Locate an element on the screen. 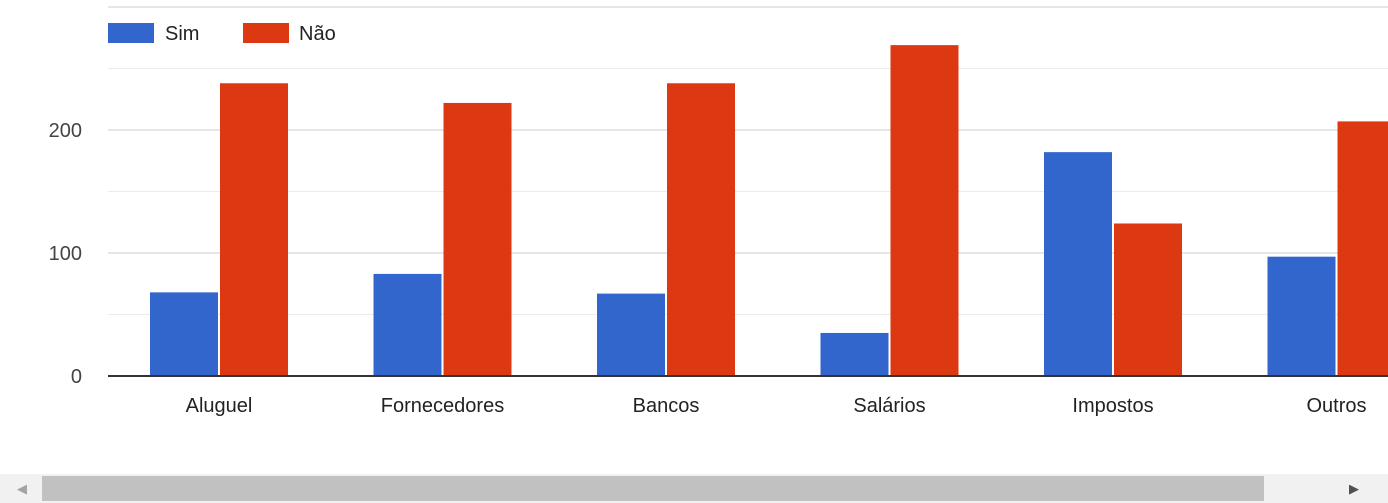 The image size is (1388, 503). y-tick-label: 100 is located at coordinates (65, 254).